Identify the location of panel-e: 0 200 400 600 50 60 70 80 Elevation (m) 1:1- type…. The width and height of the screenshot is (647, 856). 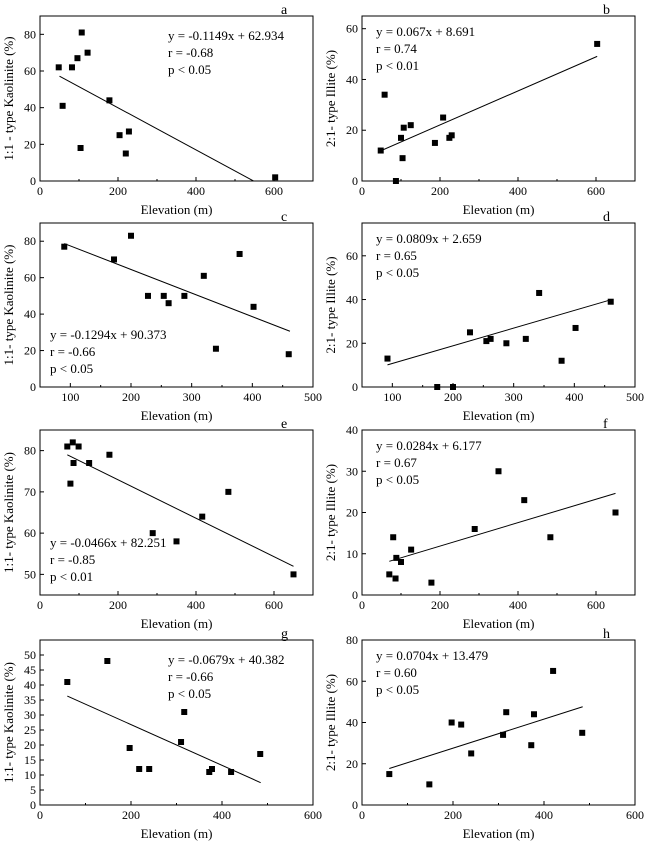
(157, 524).